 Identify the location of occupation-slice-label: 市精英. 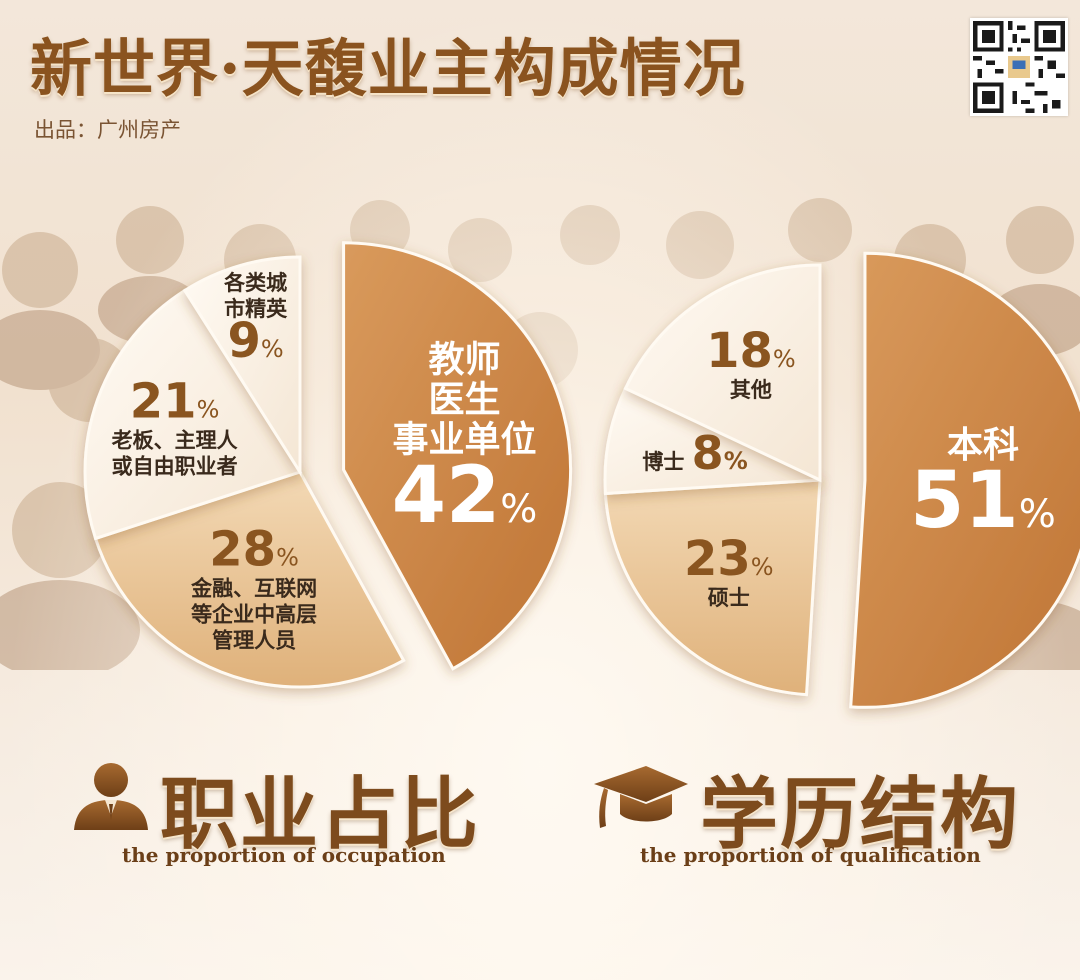
(256, 309).